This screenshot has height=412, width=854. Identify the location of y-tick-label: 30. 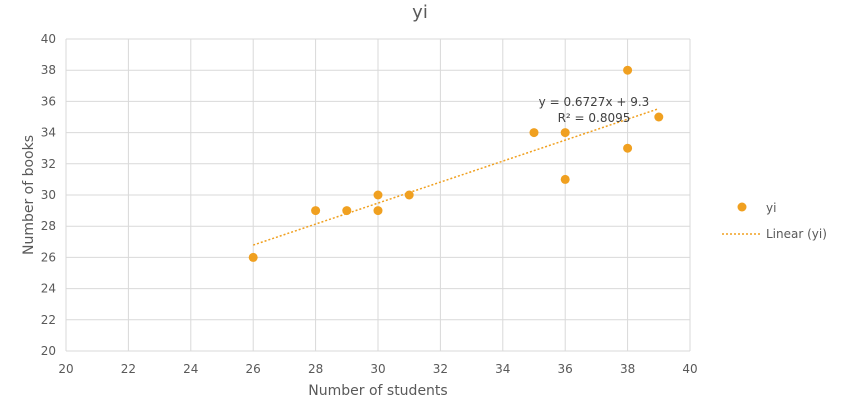
(48, 195).